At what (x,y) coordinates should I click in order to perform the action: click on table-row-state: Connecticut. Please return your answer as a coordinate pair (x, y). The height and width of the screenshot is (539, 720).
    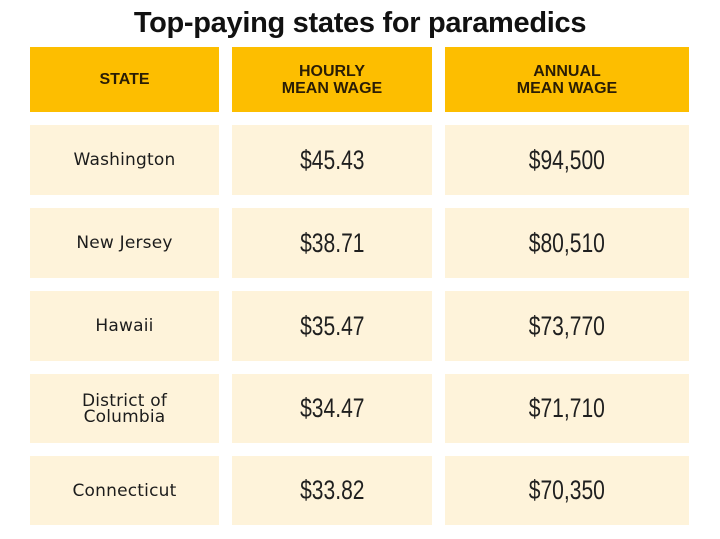
    Looking at the image, I should click on (124, 490).